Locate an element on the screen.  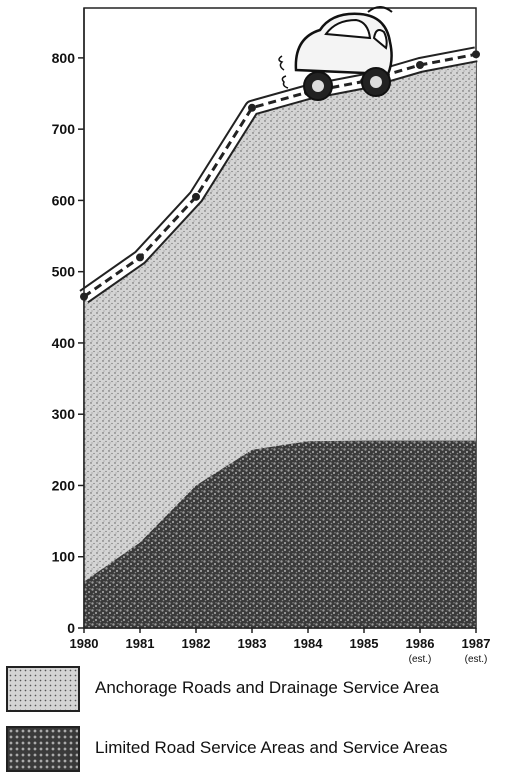
y-tick-label: 700 is located at coordinates (64, 129).